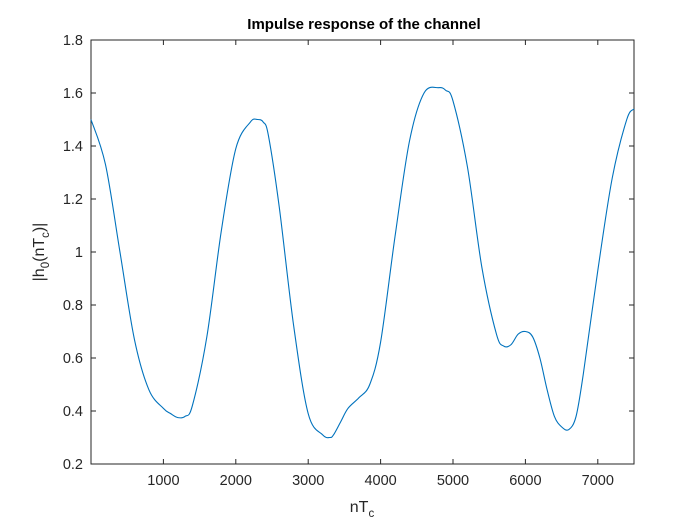  I want to click on x-tick-label: 4000, so click(380, 481).